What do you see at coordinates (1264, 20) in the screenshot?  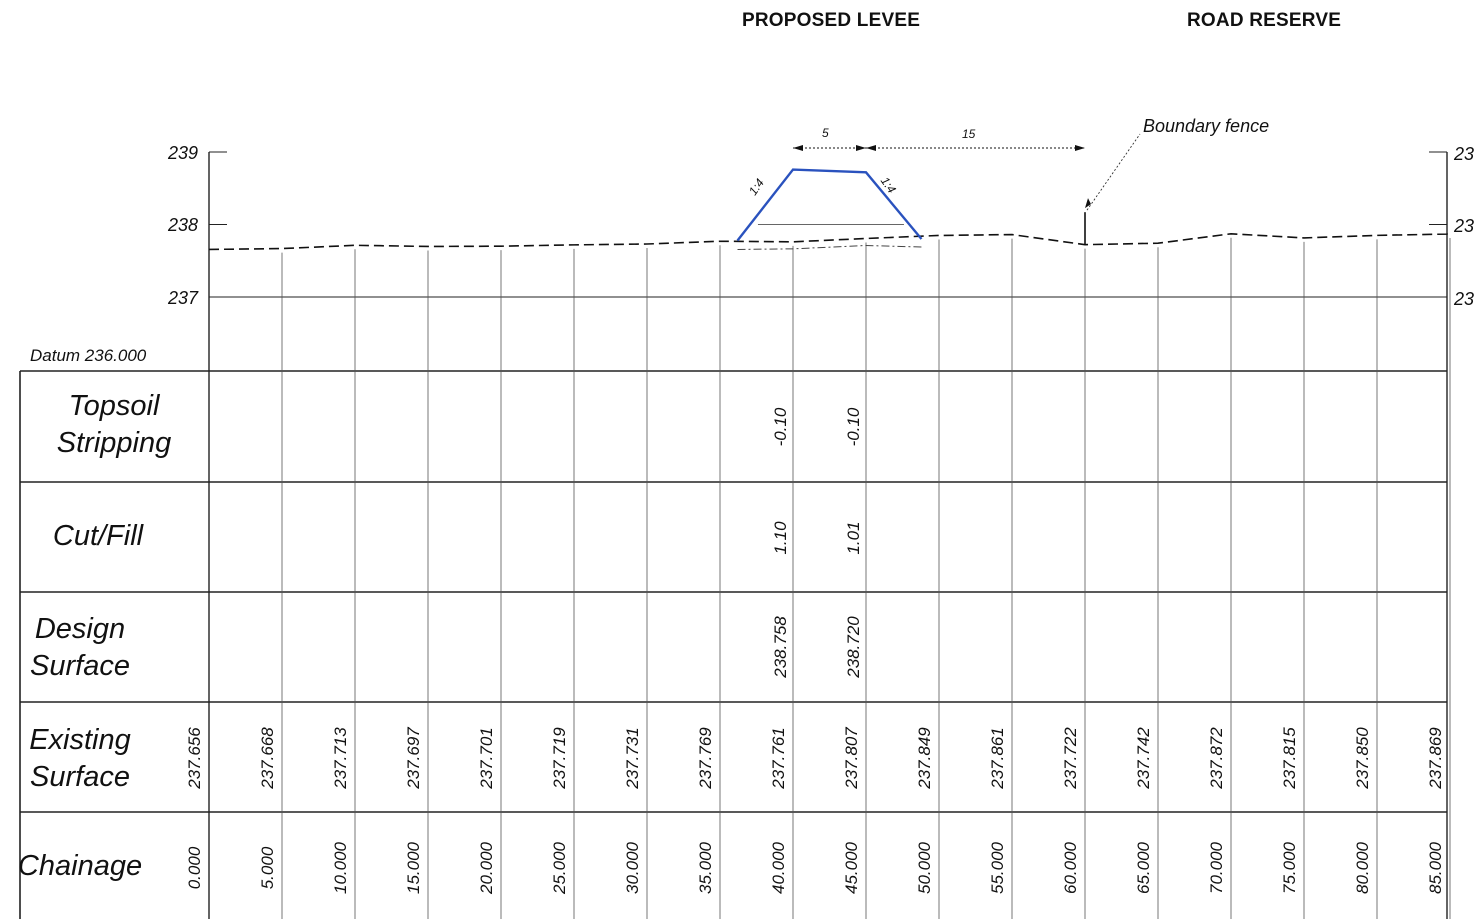 I see `road-reserve-heading: ROAD RESERVE` at bounding box center [1264, 20].